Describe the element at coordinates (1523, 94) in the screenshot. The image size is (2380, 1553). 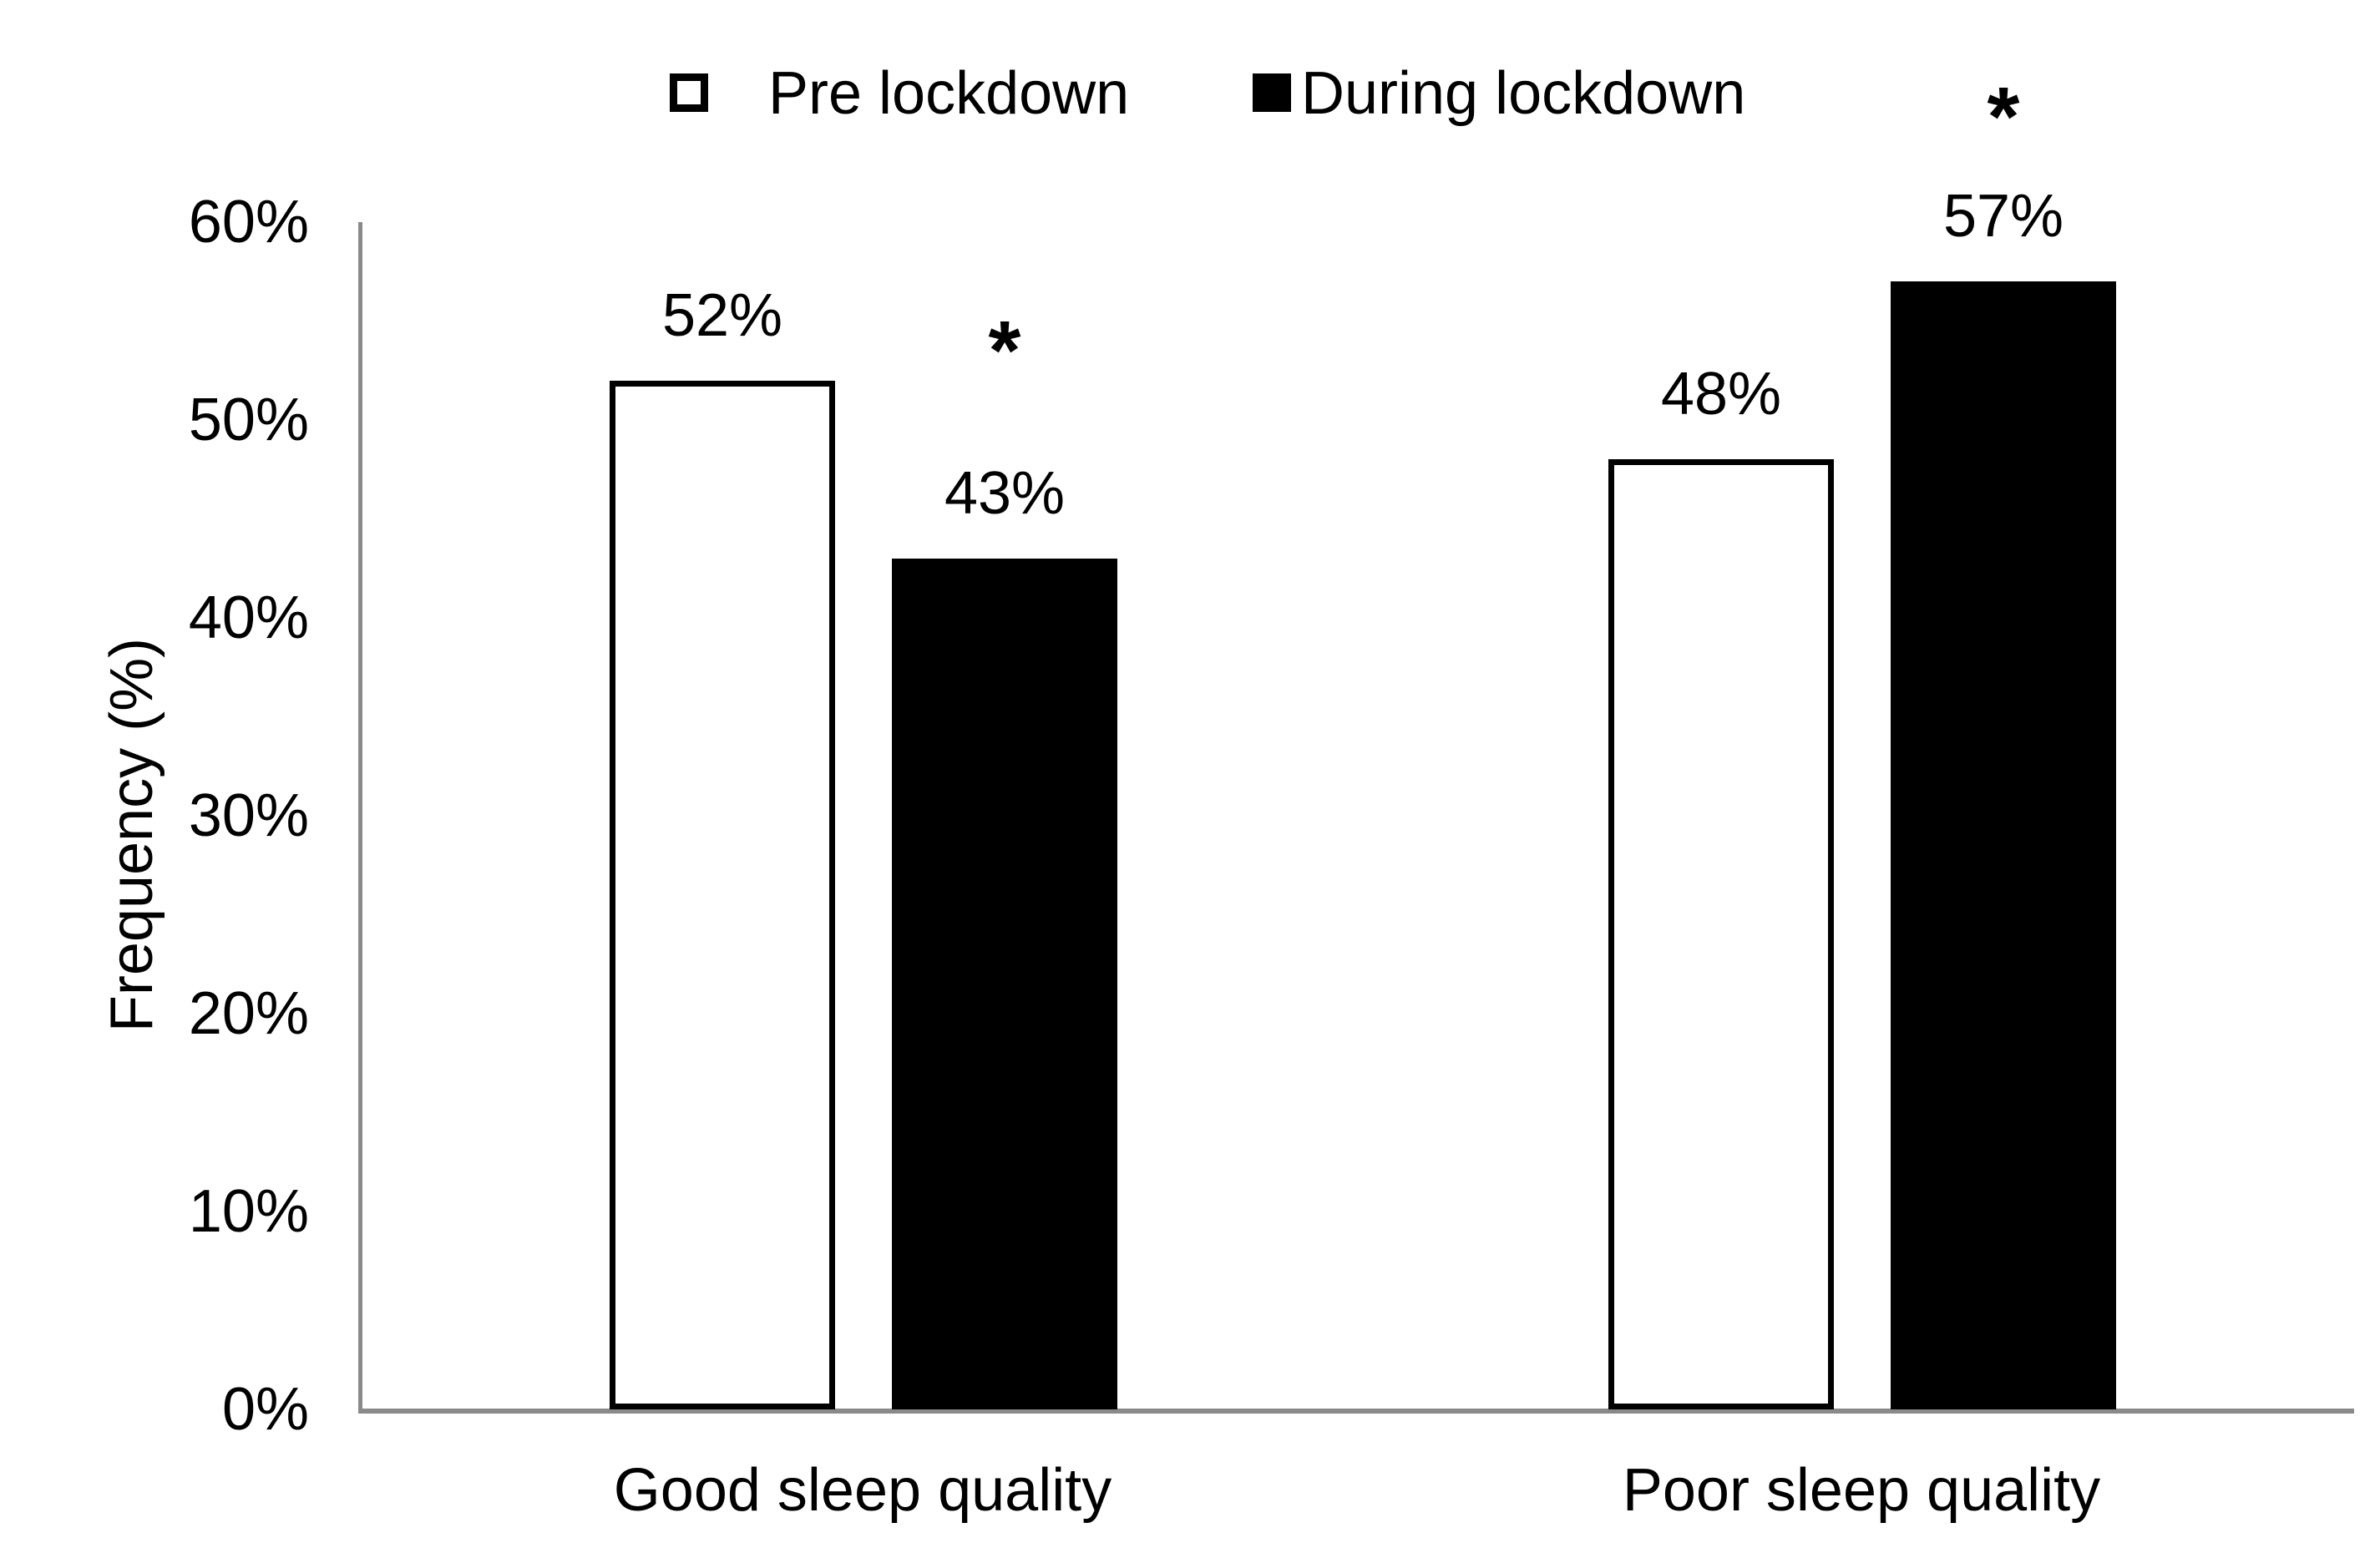
I see `legend-label-during-lockdown: During lockdown` at that location.